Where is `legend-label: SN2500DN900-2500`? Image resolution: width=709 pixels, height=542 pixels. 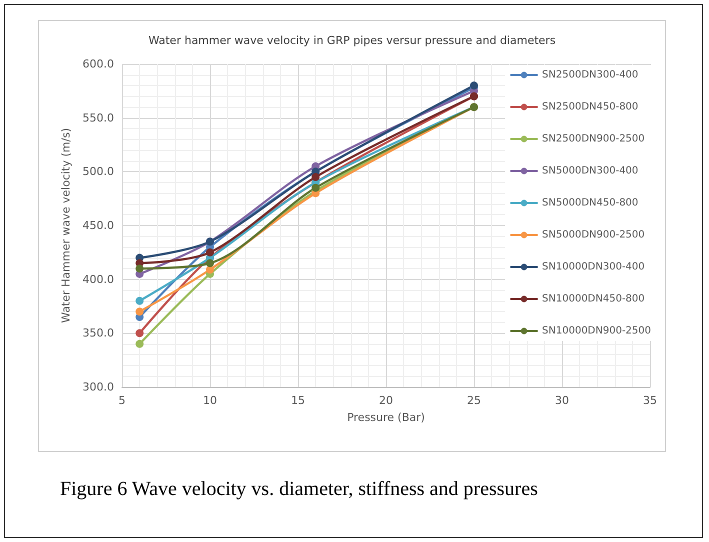 legend-label: SN2500DN900-2500 is located at coordinates (593, 139).